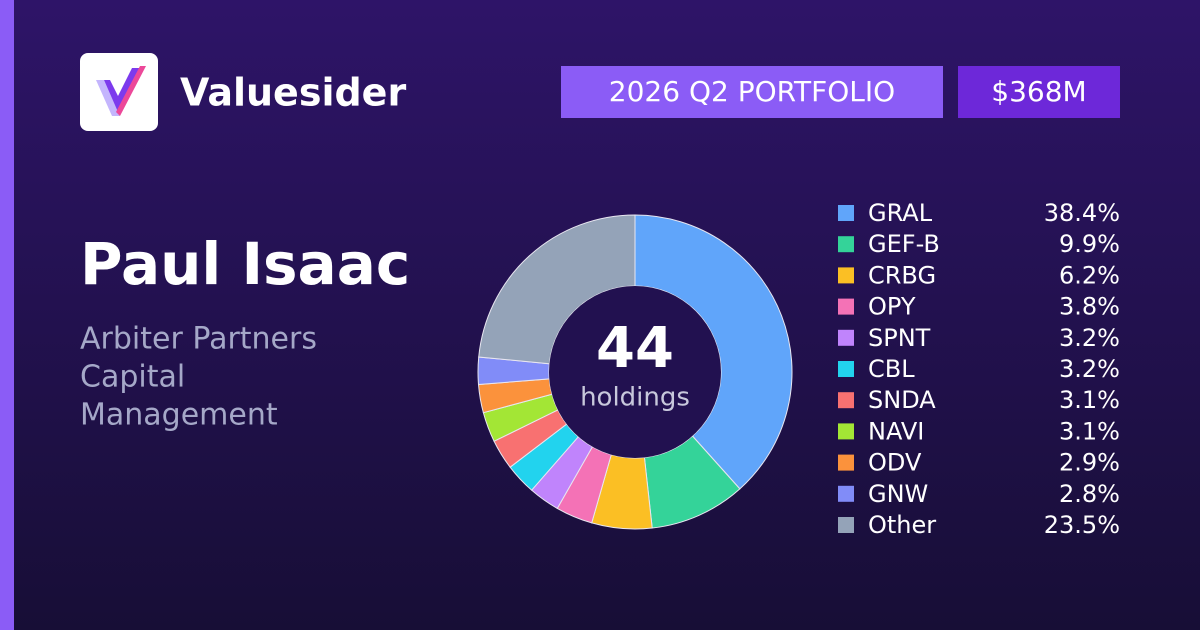 This screenshot has width=1200, height=634. What do you see at coordinates (1082, 525) in the screenshot?
I see `legend-value: 23.5%` at bounding box center [1082, 525].